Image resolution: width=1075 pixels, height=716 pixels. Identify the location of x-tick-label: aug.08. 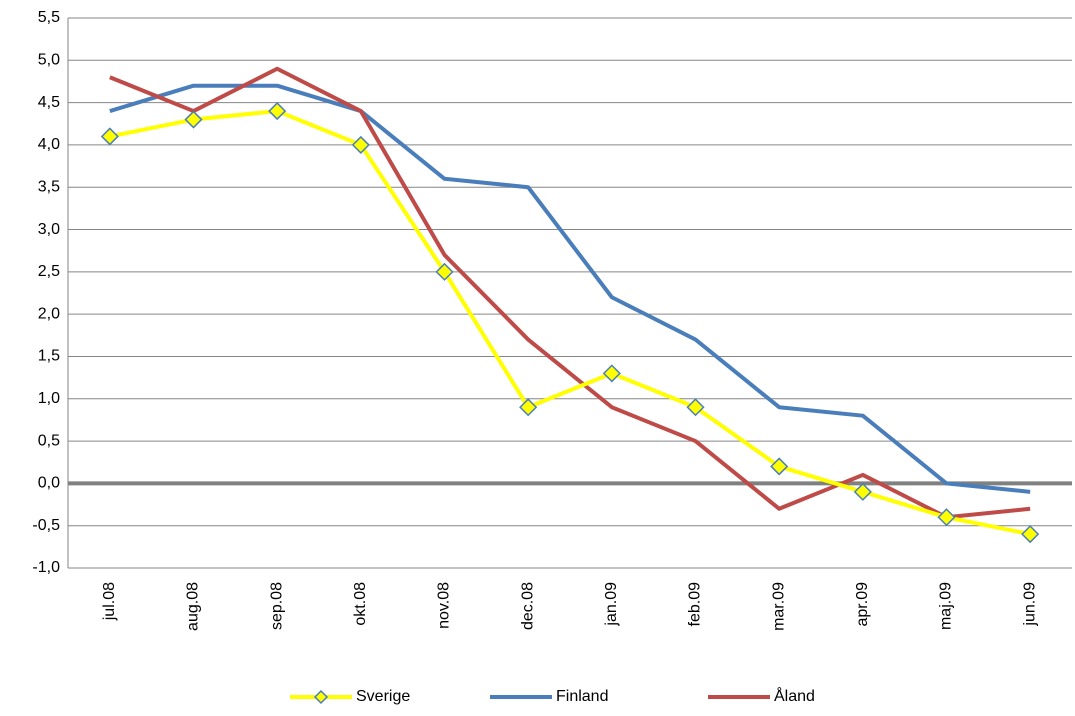
(193, 606).